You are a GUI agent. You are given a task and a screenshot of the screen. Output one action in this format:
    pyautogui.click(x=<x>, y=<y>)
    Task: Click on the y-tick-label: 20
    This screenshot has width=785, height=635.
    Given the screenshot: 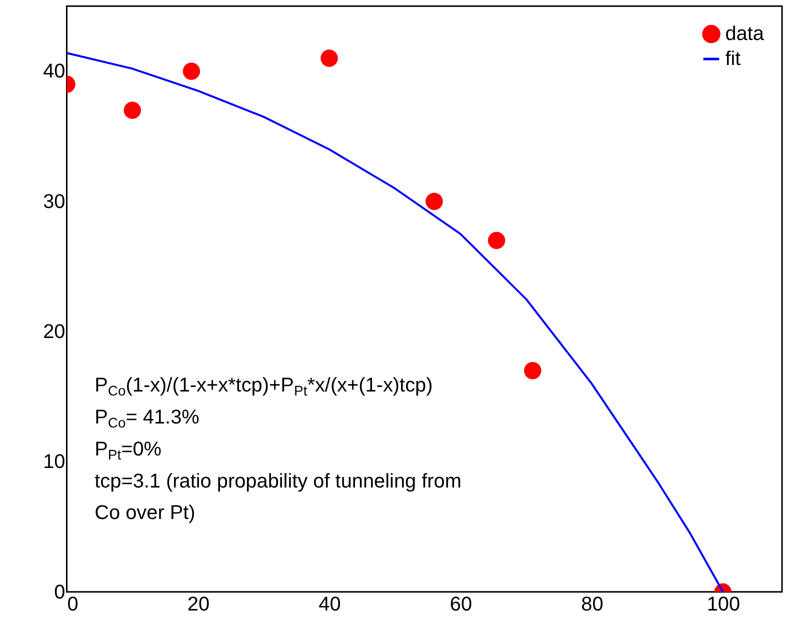 What is the action you would take?
    pyautogui.click(x=54, y=332)
    